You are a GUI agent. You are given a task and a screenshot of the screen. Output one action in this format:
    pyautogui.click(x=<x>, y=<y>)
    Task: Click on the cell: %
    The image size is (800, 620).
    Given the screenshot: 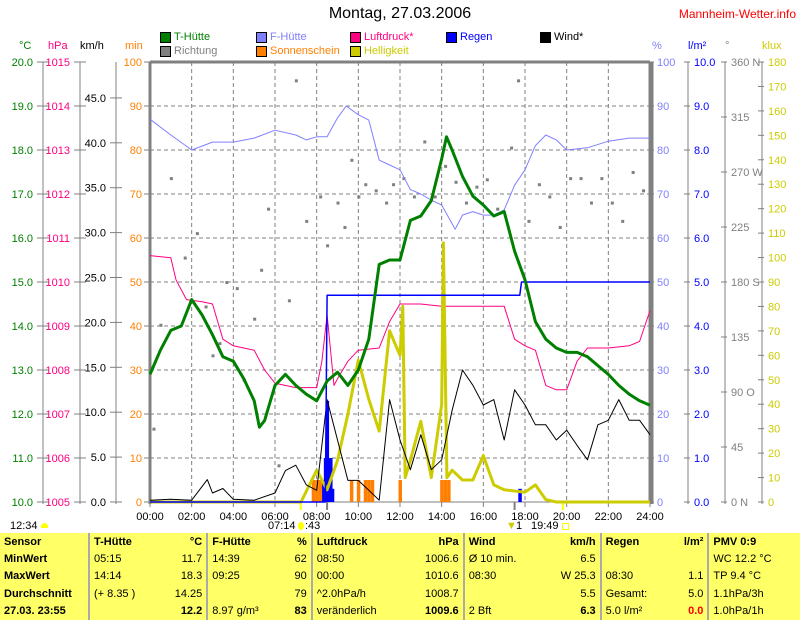 What is the action you would take?
    pyautogui.click(x=301, y=541)
    